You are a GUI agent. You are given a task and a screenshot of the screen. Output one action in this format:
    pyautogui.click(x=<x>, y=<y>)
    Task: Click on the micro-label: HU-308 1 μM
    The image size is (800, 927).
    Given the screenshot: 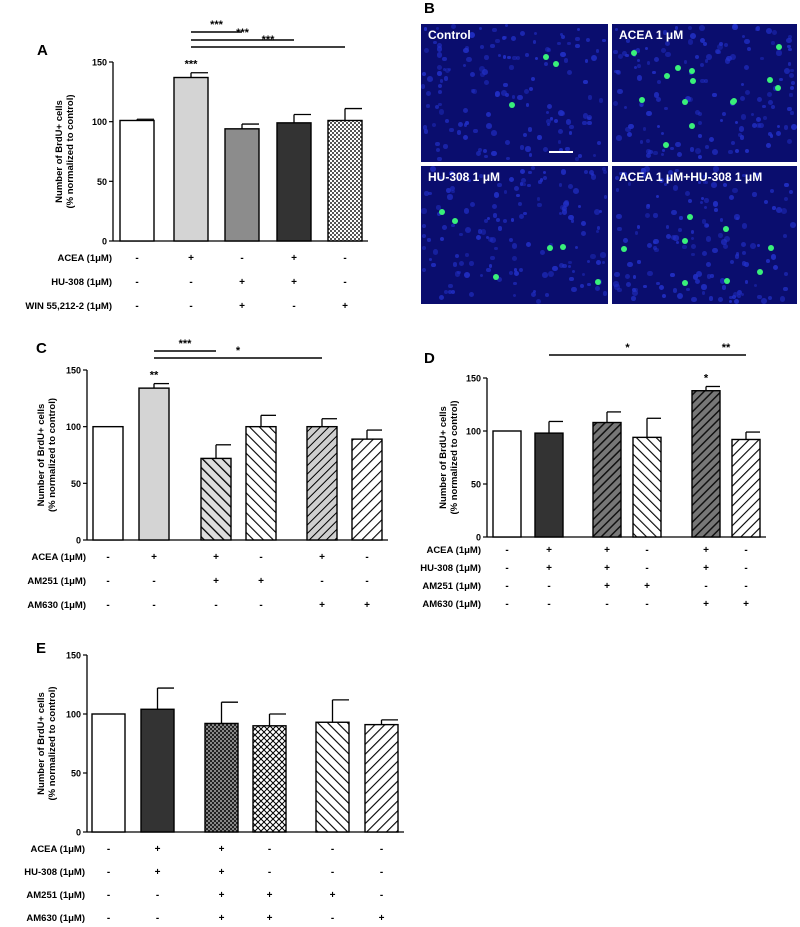 What is the action you would take?
    pyautogui.click(x=464, y=177)
    